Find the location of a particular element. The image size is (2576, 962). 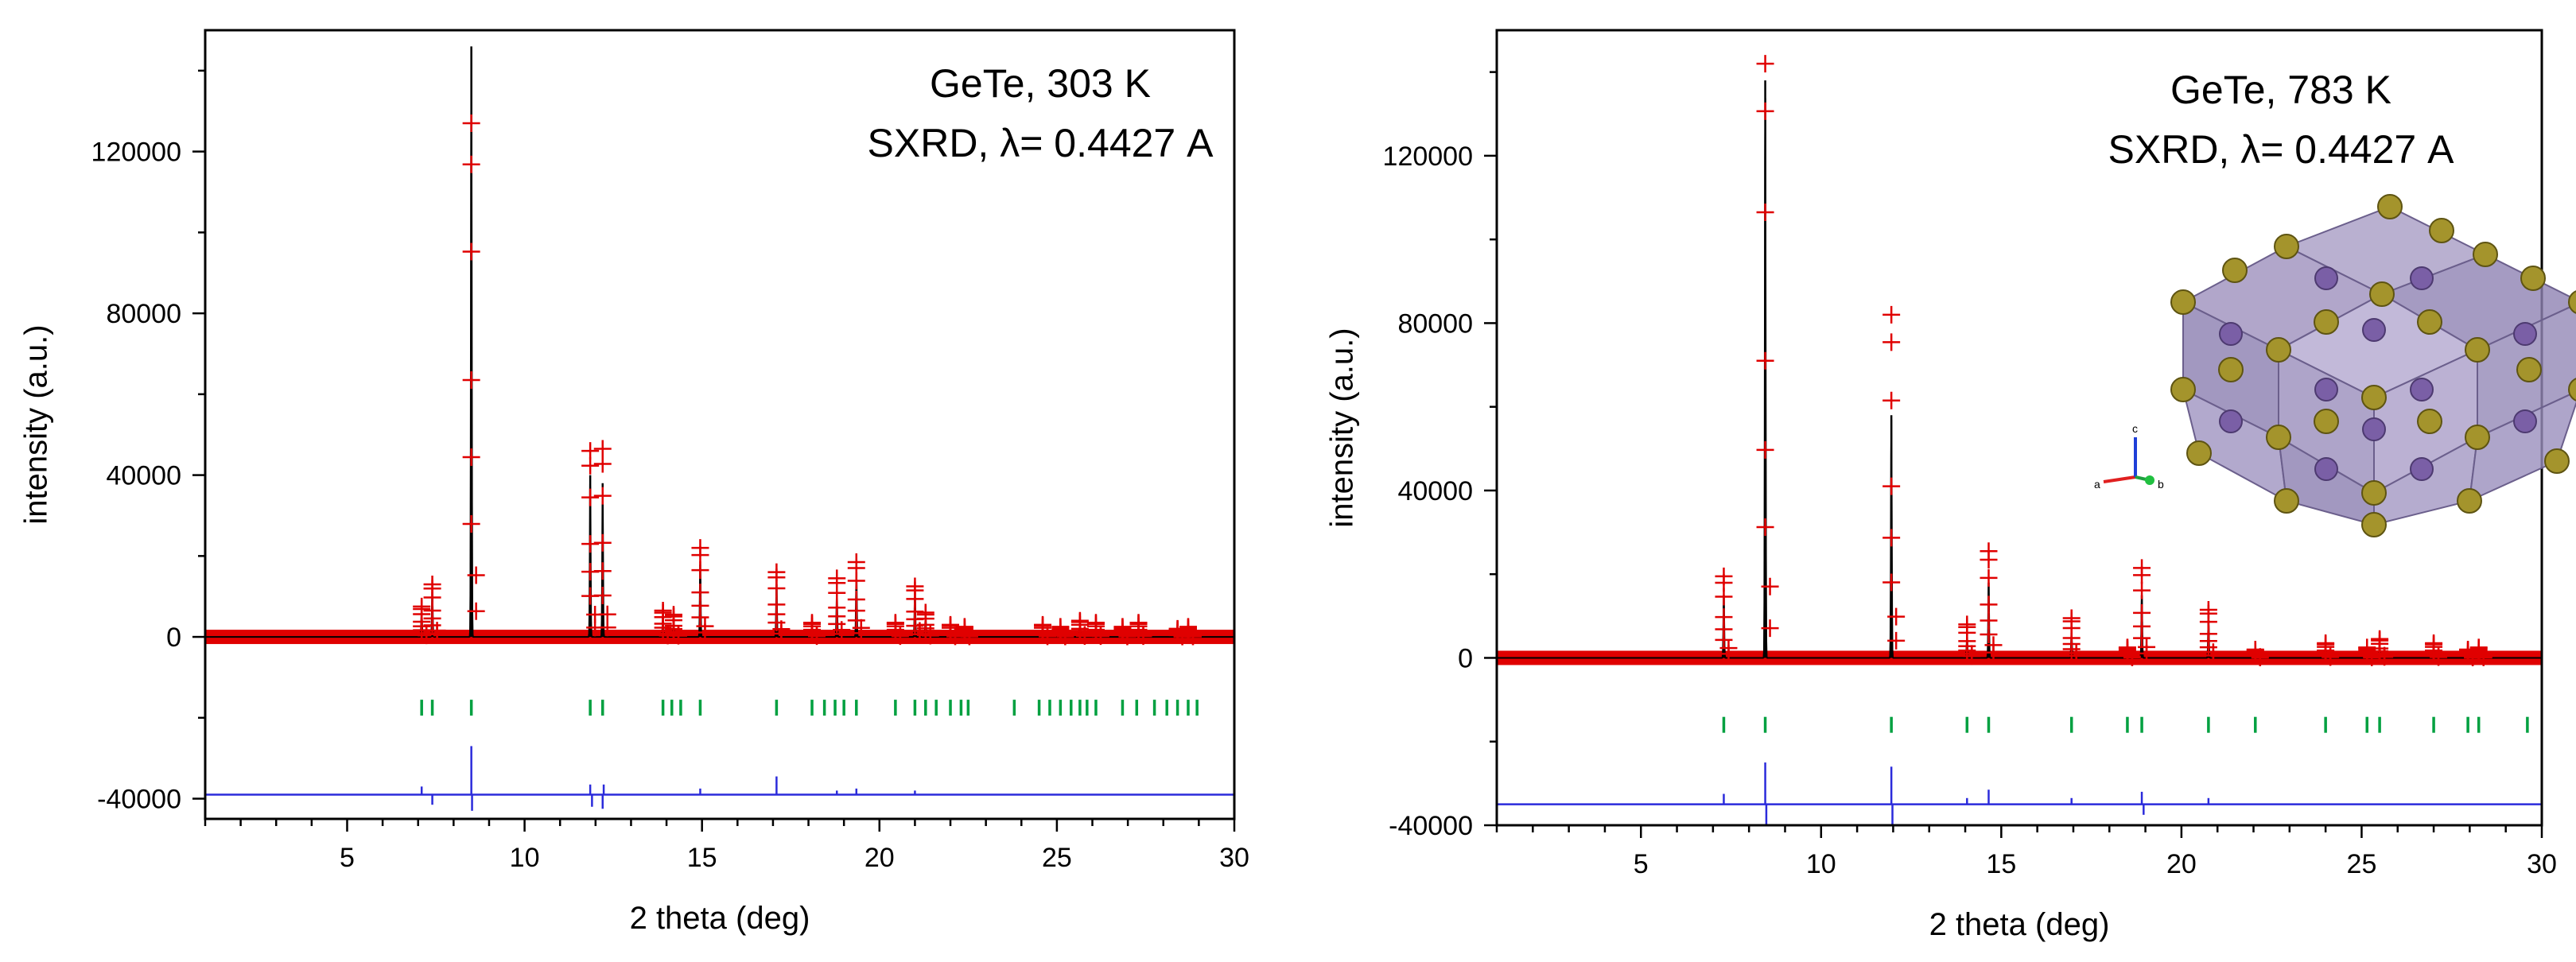

axis-c-label: c is located at coordinates (2135, 428).